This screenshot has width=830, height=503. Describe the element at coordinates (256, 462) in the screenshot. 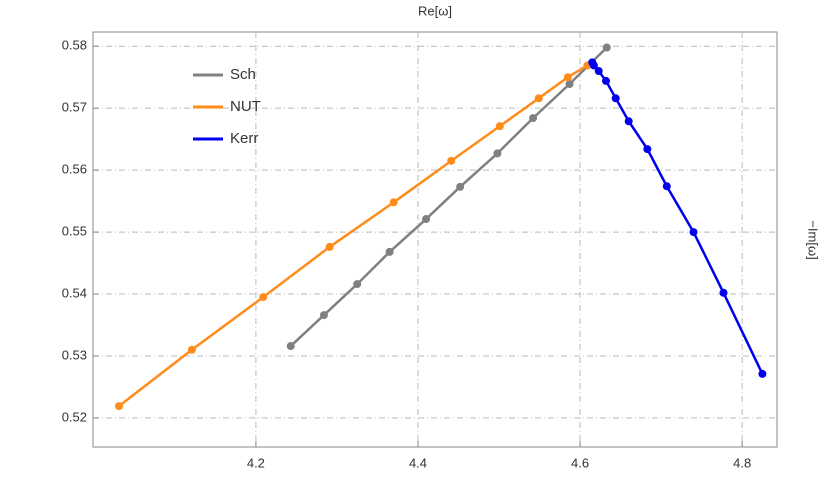

I see `x-tick-label: 4.2` at that location.